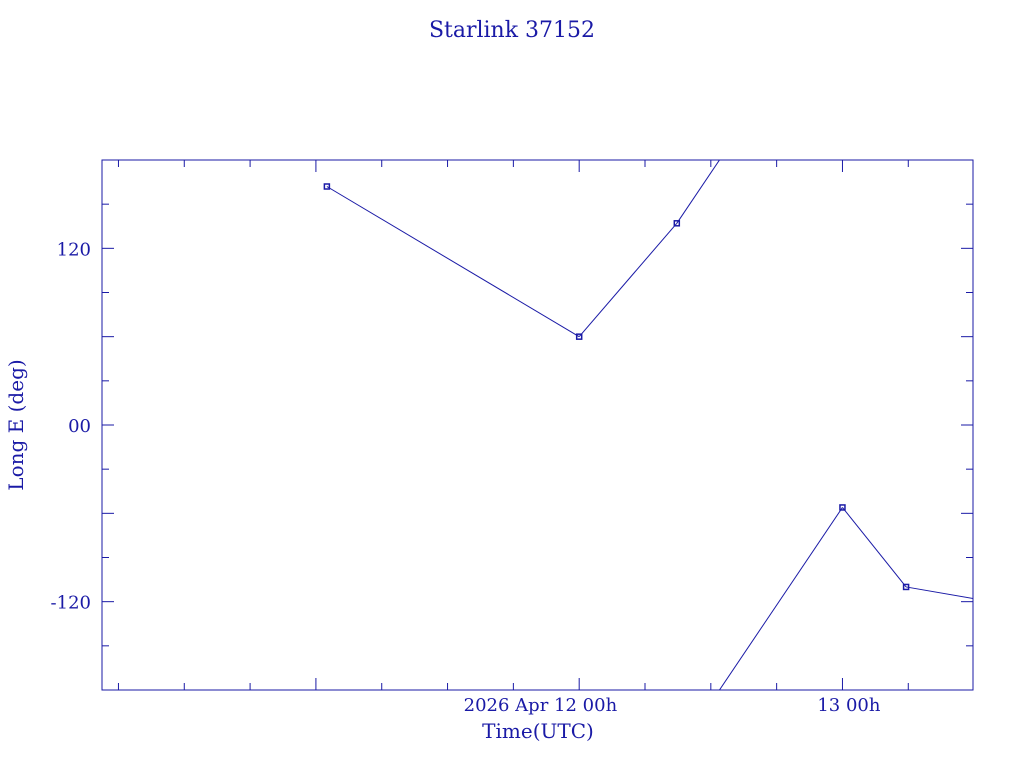 Image resolution: width=1024 pixels, height=768 pixels. Describe the element at coordinates (71, 603) in the screenshot. I see `y-tick-label: -120` at that location.